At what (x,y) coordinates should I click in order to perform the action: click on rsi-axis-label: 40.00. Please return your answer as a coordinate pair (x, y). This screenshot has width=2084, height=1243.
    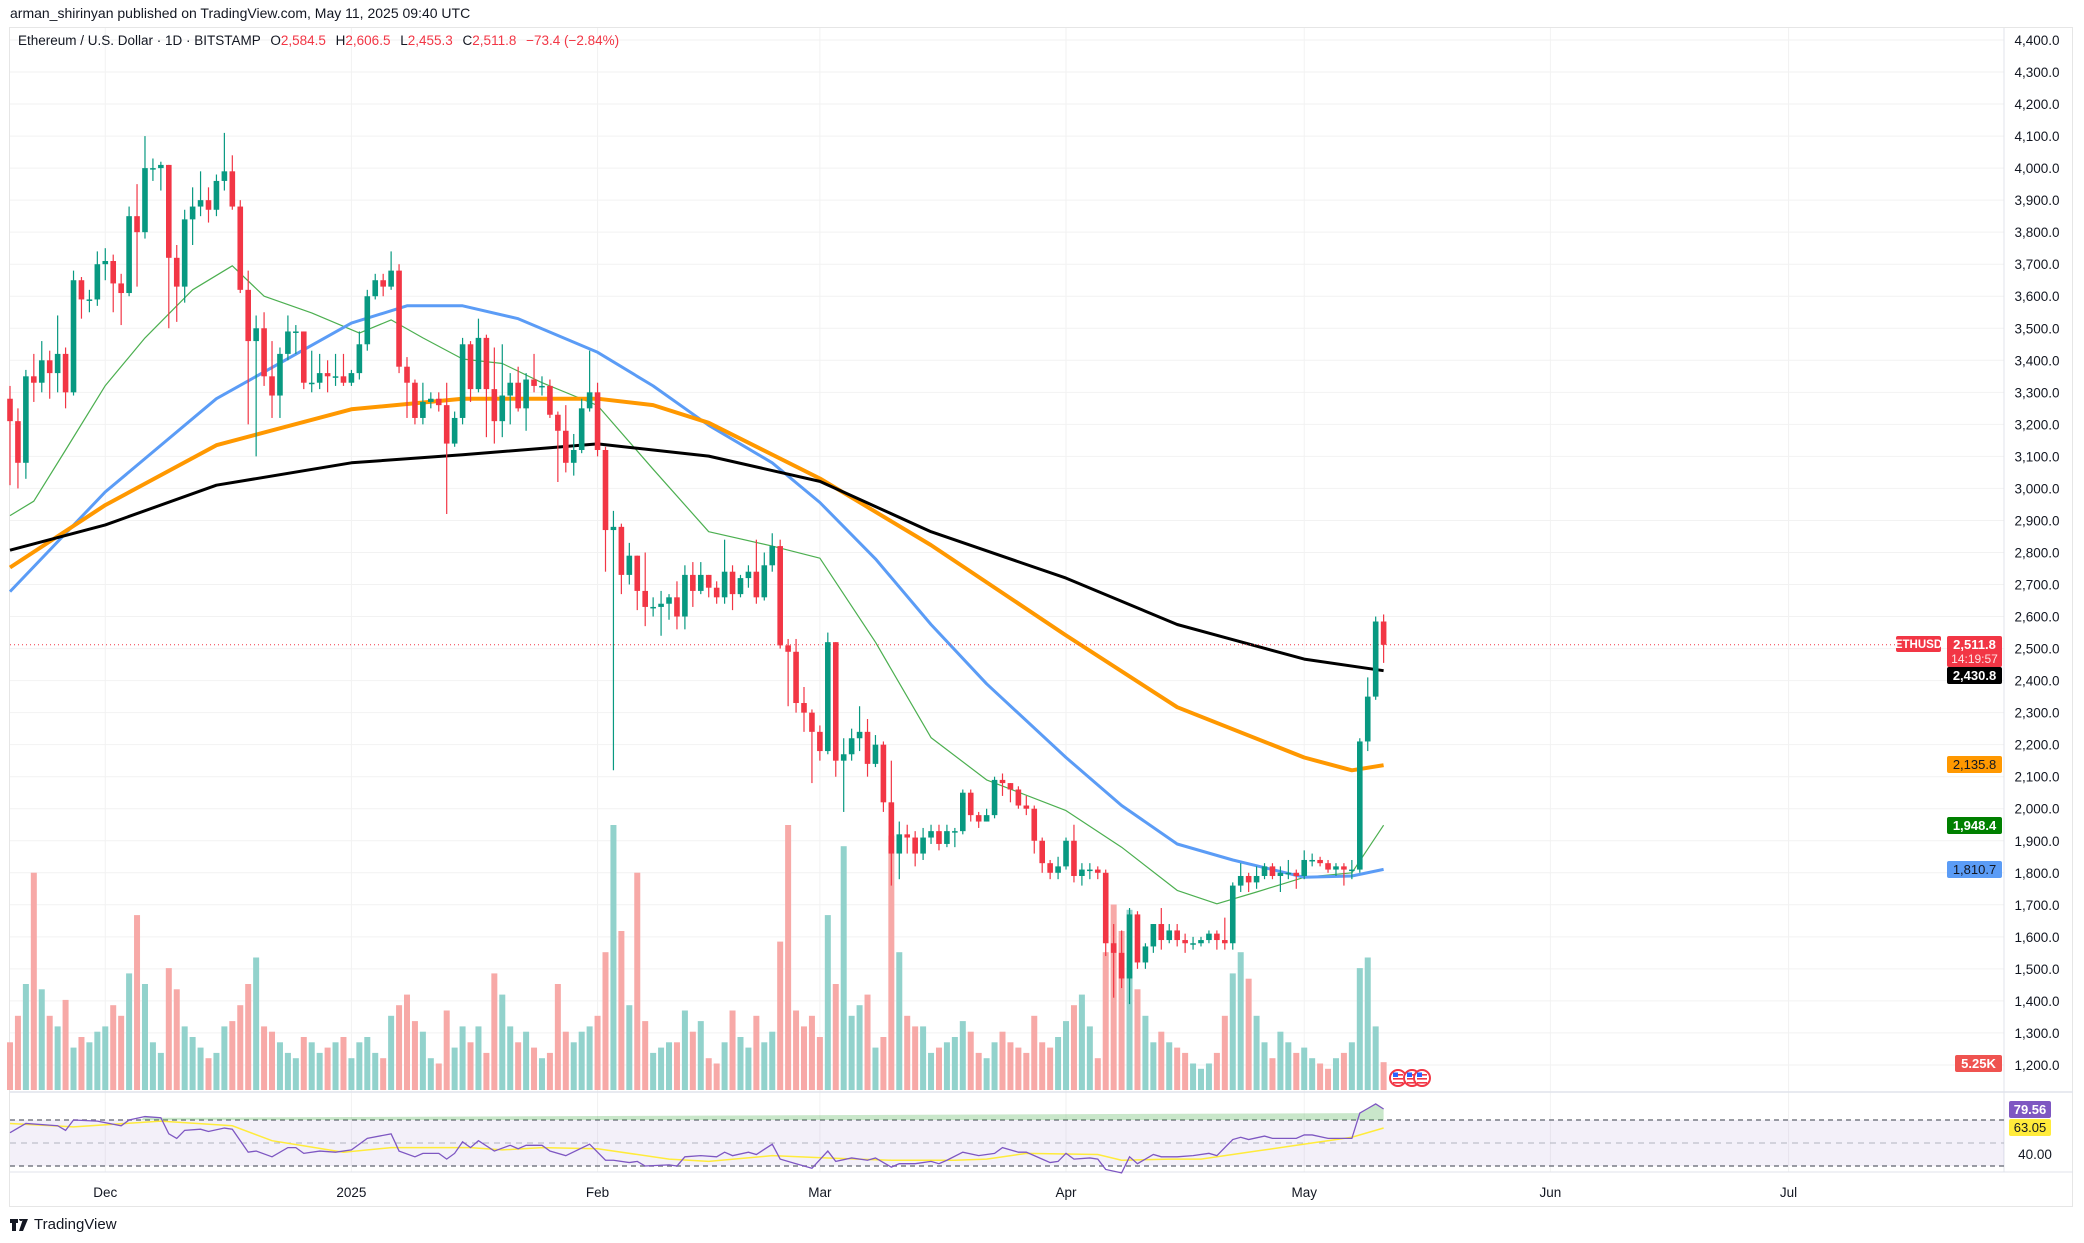
    Looking at the image, I should click on (2035, 1154).